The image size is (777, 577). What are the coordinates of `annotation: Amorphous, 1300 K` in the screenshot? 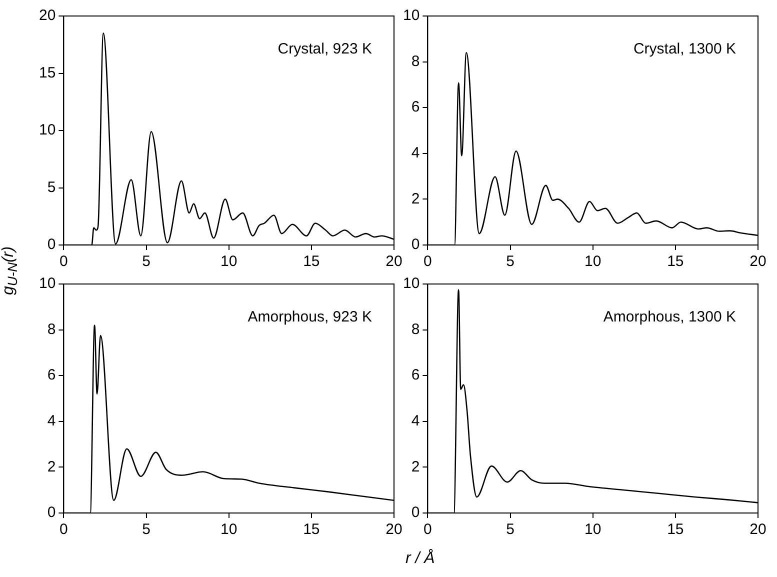 It's located at (669, 317).